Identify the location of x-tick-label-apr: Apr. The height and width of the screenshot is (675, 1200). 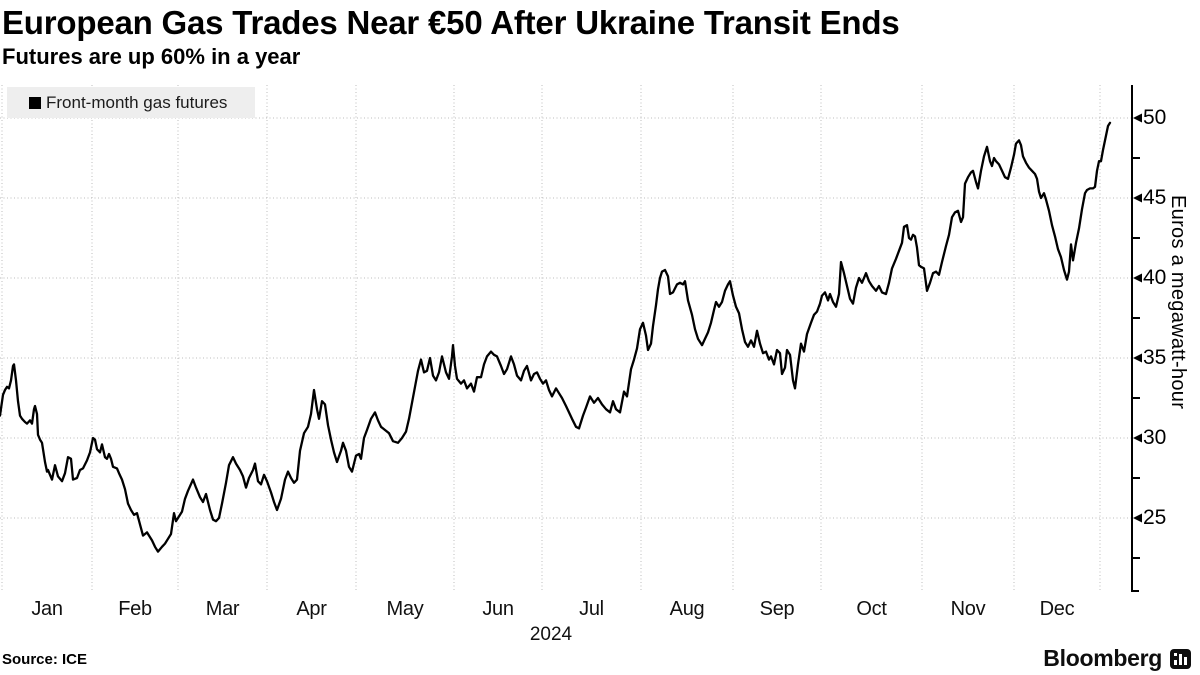
(311, 609).